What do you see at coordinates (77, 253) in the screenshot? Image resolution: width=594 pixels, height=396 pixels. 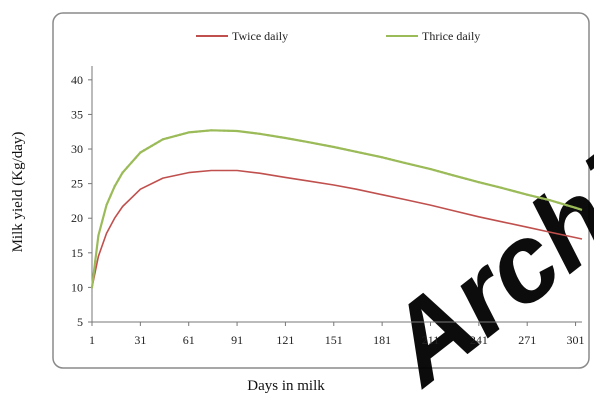 I see `y-tick-label: 15` at bounding box center [77, 253].